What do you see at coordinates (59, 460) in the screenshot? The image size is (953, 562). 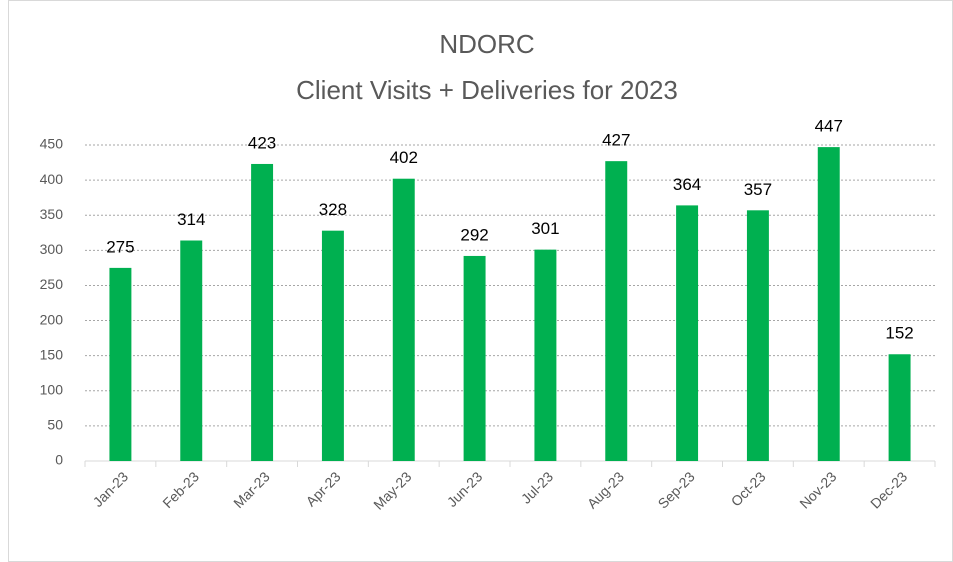 I see `y-tick-label: 0` at bounding box center [59, 460].